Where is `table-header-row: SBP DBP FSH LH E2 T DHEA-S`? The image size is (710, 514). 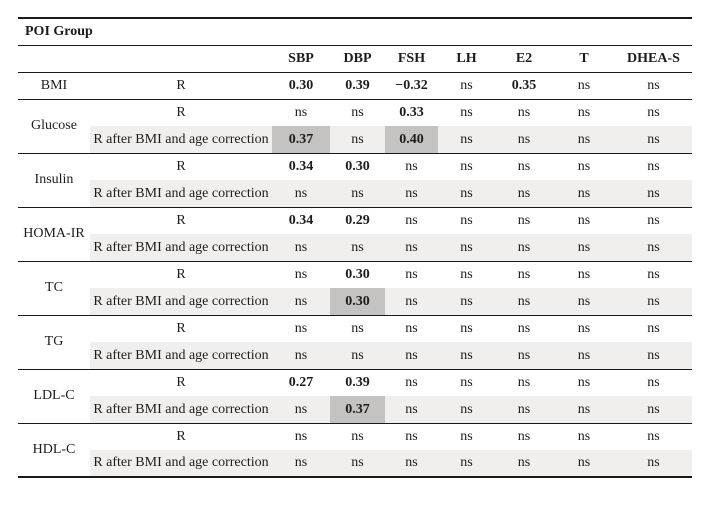 table-header-row: SBP DBP FSH LH E2 T DHEA-S is located at coordinates (355, 59).